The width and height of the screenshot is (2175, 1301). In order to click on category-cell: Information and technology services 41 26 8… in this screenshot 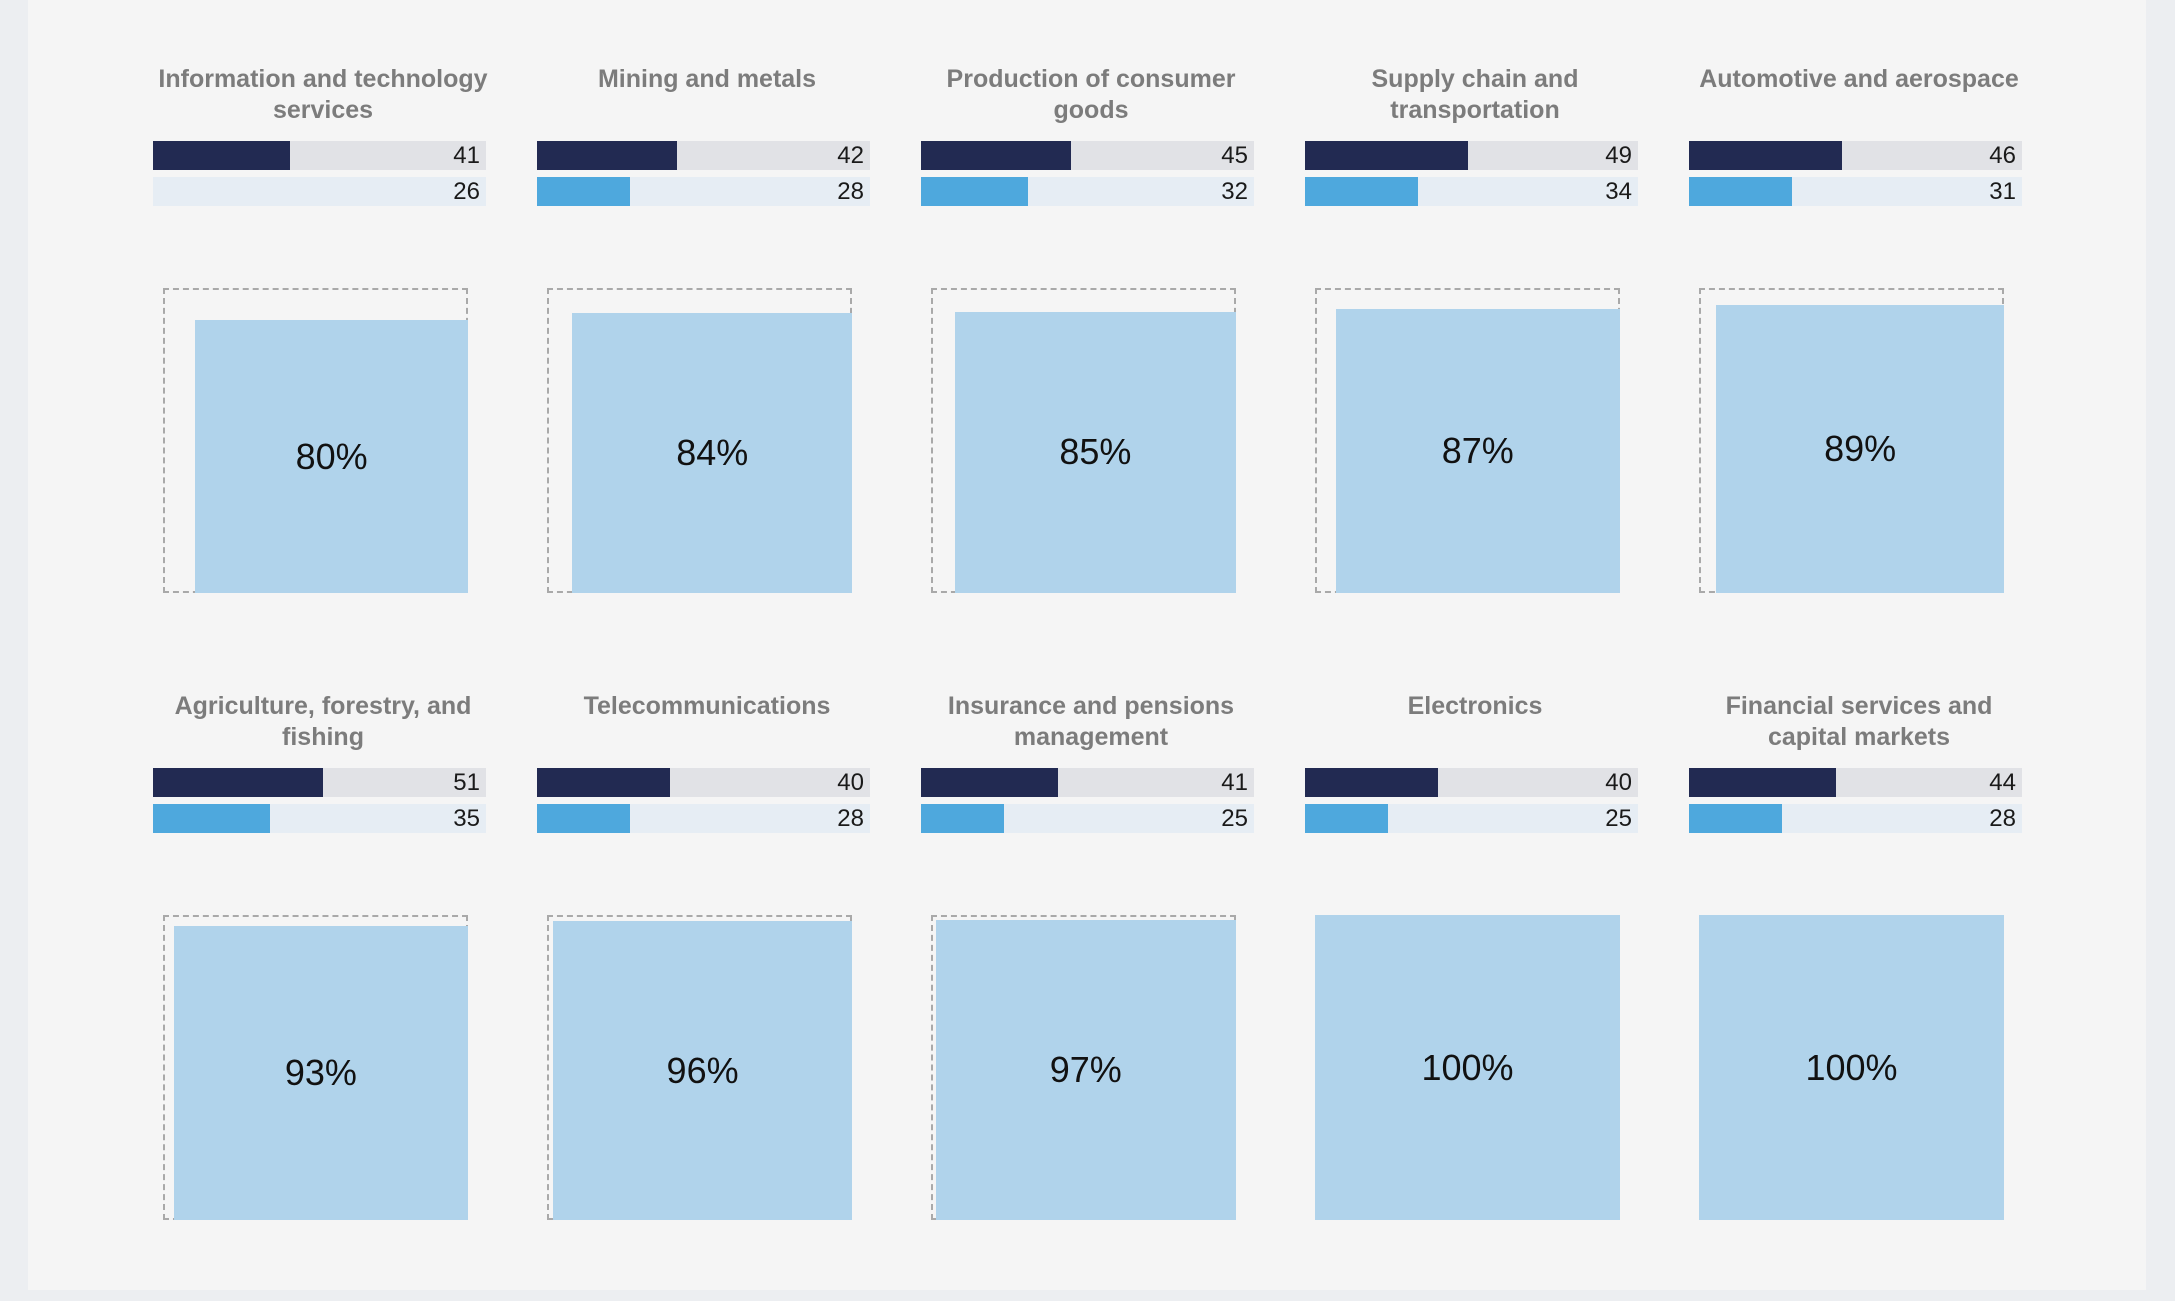, I will do `click(323, 369)`.